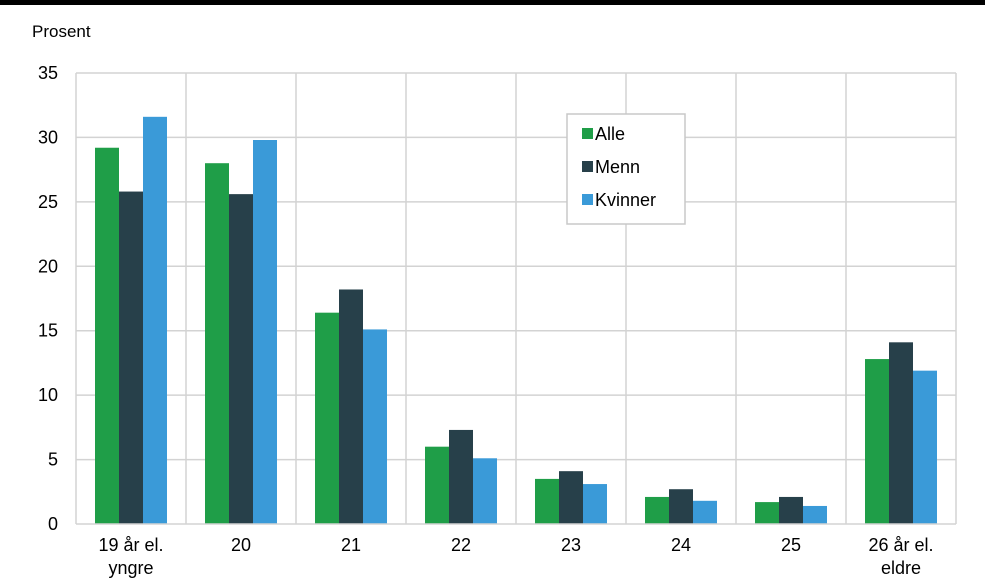  I want to click on x-tick-labels: 19 år el. yngre 20 21 22 23 24 25 26 år el. eldre, so click(515, 556).